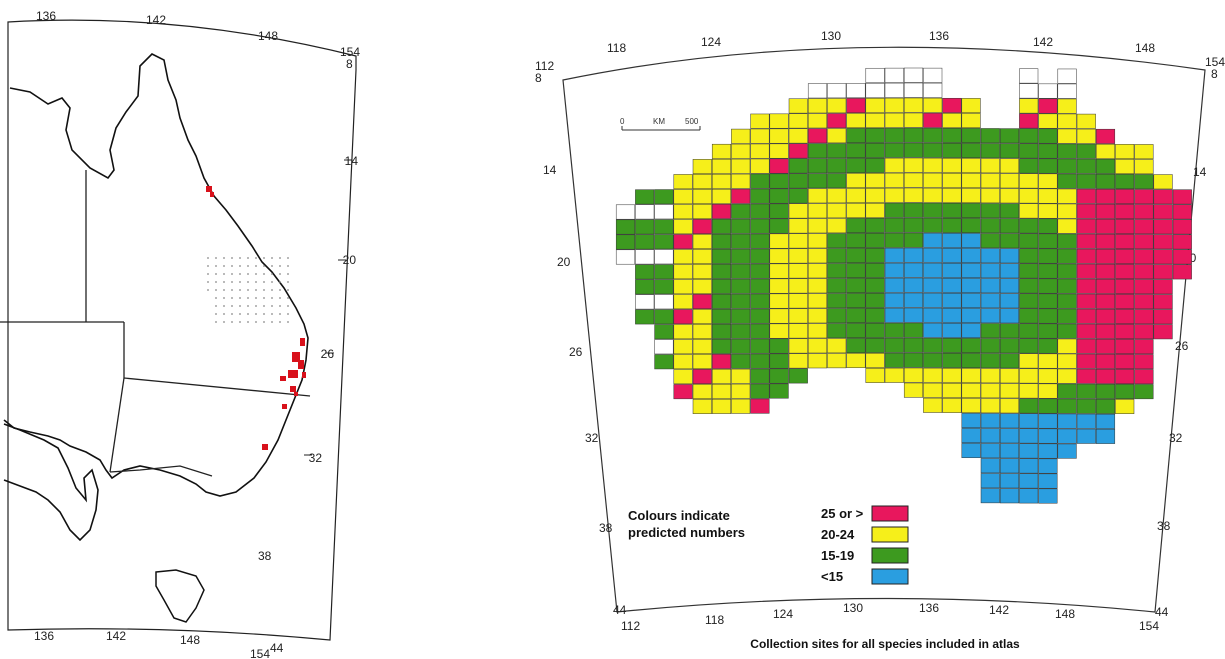  Describe the element at coordinates (1182, 346) in the screenshot. I see `right-right-tick: 26` at that location.